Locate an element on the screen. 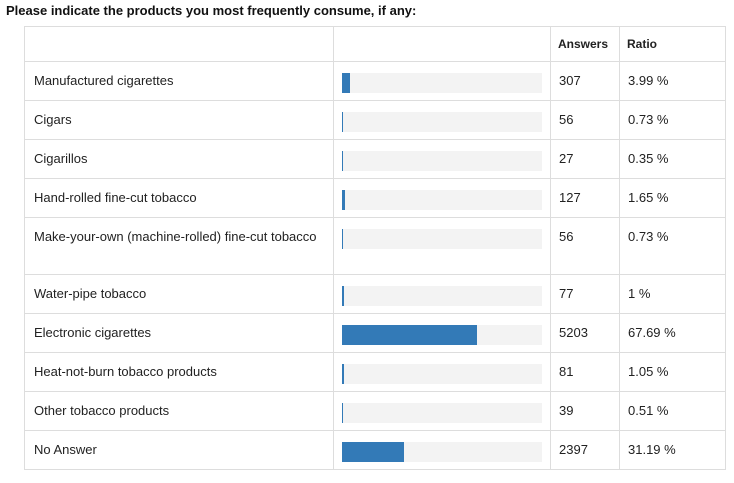 The width and height of the screenshot is (734, 483). answer-count: 27 is located at coordinates (585, 159).